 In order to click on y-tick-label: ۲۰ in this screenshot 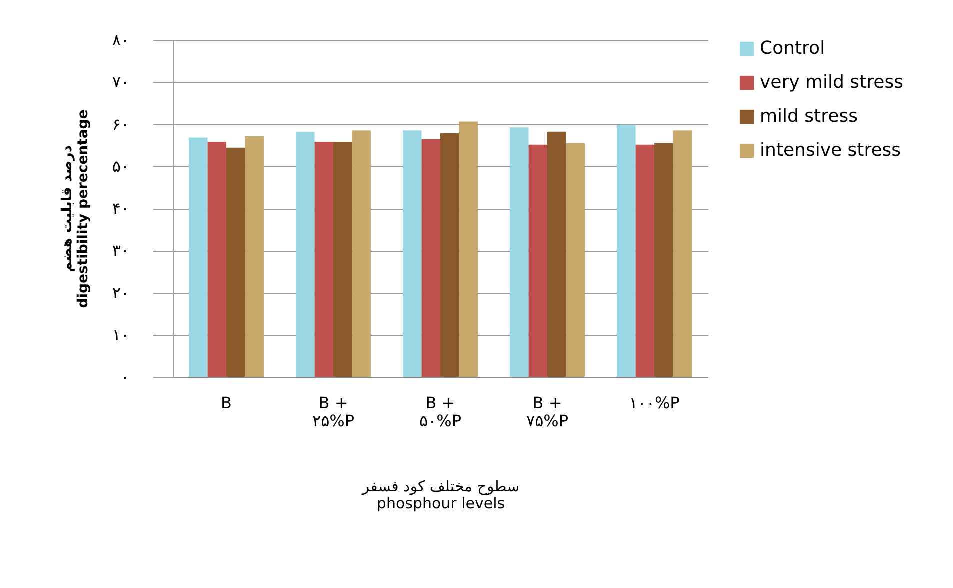, I will do `click(121, 292)`.